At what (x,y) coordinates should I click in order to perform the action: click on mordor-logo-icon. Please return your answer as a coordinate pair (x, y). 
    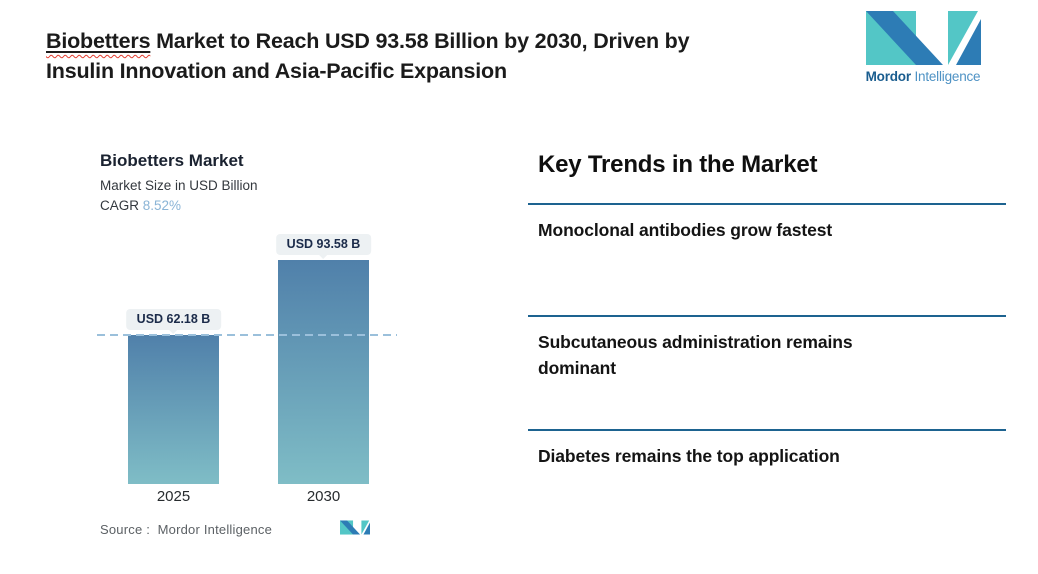
    Looking at the image, I should click on (923, 38).